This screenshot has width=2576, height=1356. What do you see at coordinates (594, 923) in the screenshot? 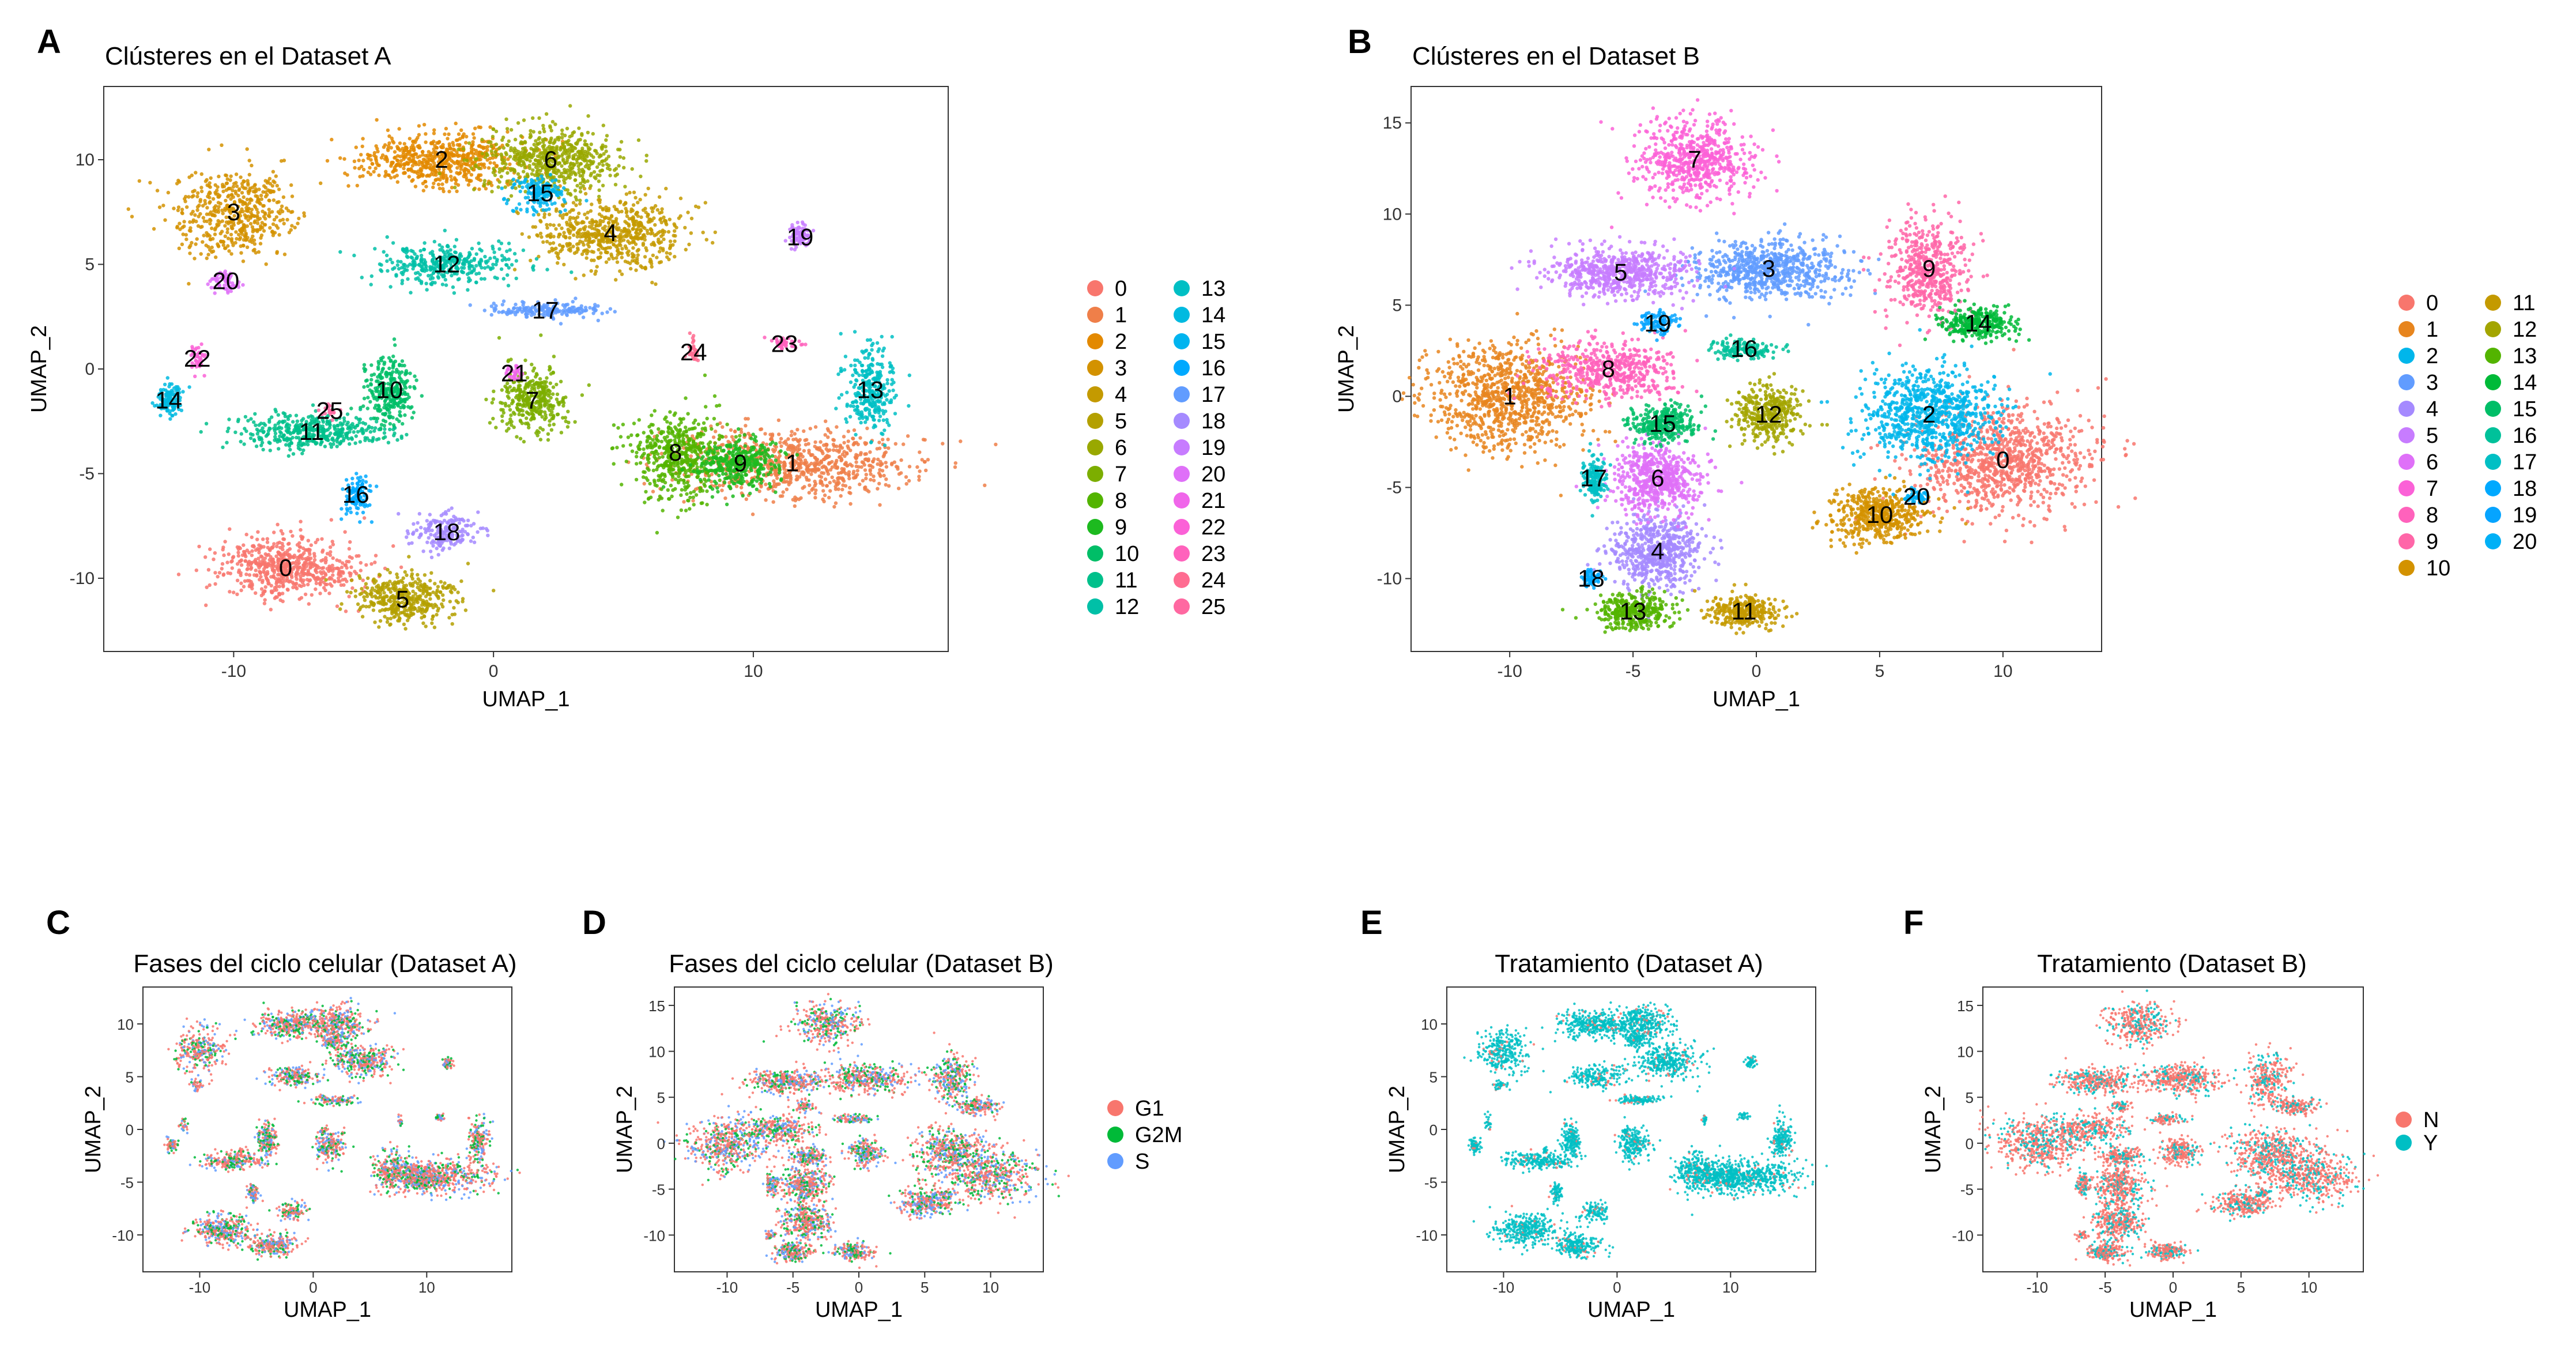
I see `panel-letter-d: D` at bounding box center [594, 923].